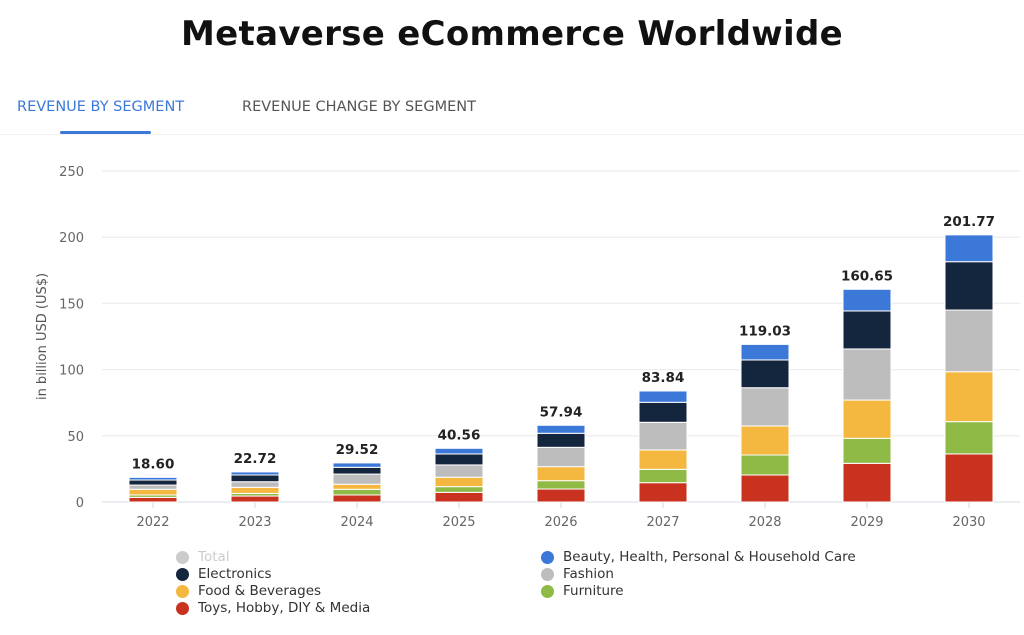  Describe the element at coordinates (71, 304) in the screenshot. I see `y-tick-label: 150` at that location.